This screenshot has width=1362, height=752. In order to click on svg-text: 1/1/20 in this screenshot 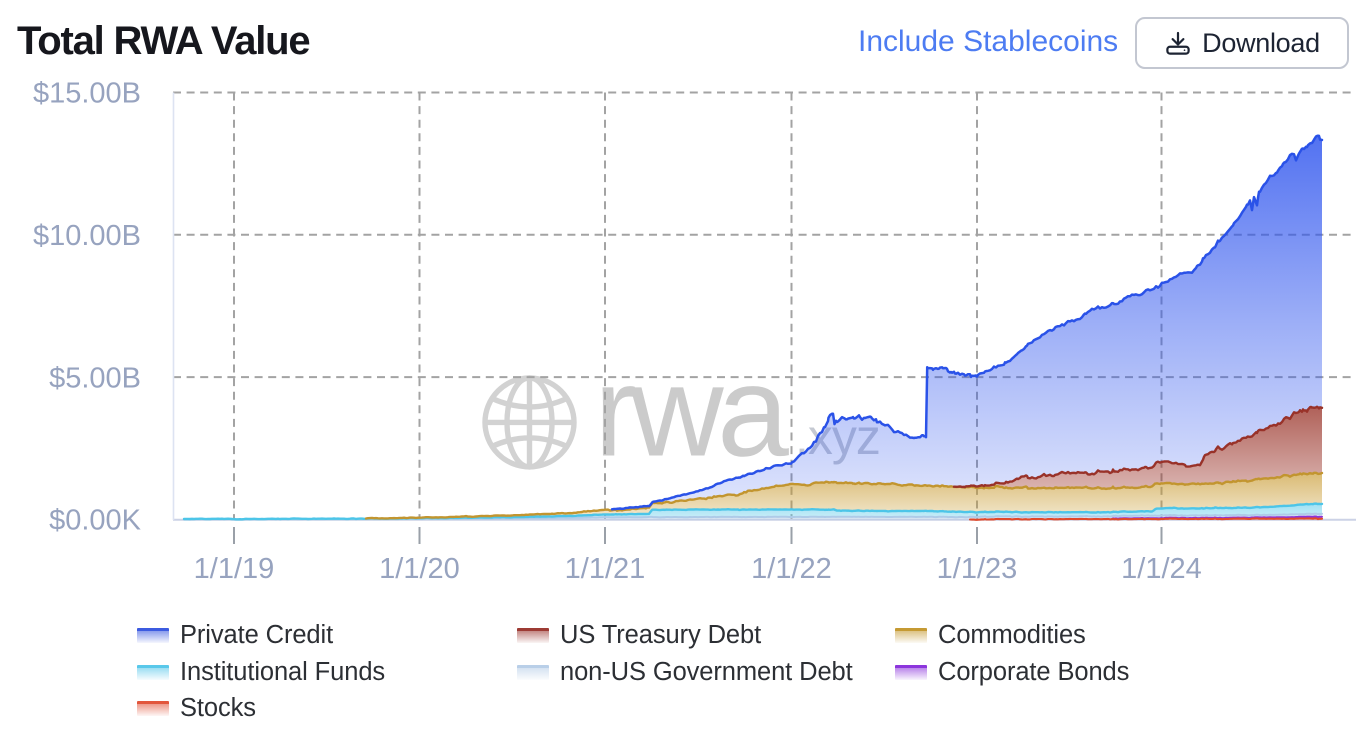, I will do `click(419, 569)`.